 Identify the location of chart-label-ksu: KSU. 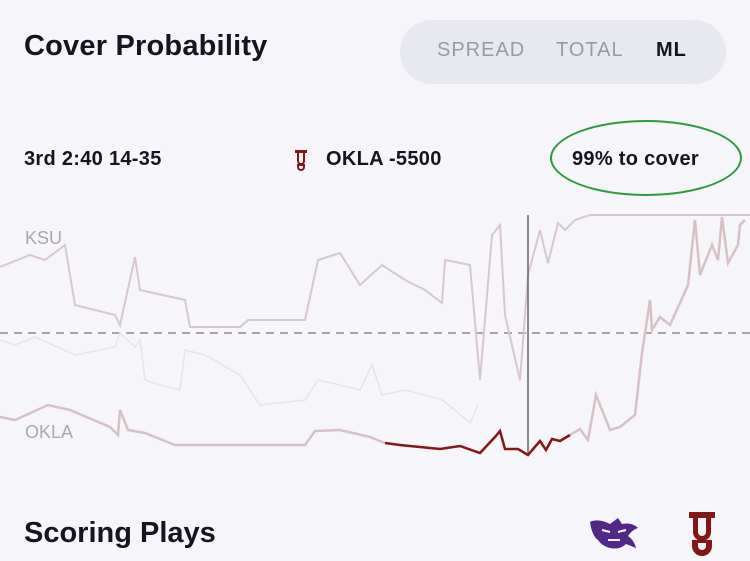
(44, 238).